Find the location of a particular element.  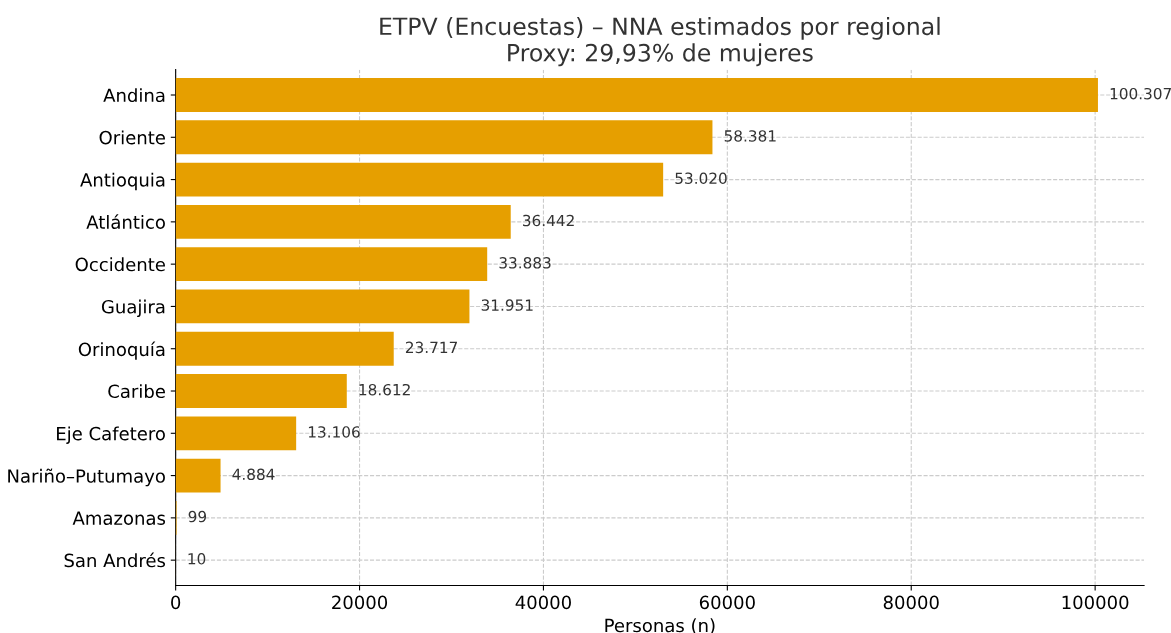

y-tick-label: Nariño–Putumayo is located at coordinates (86, 477).